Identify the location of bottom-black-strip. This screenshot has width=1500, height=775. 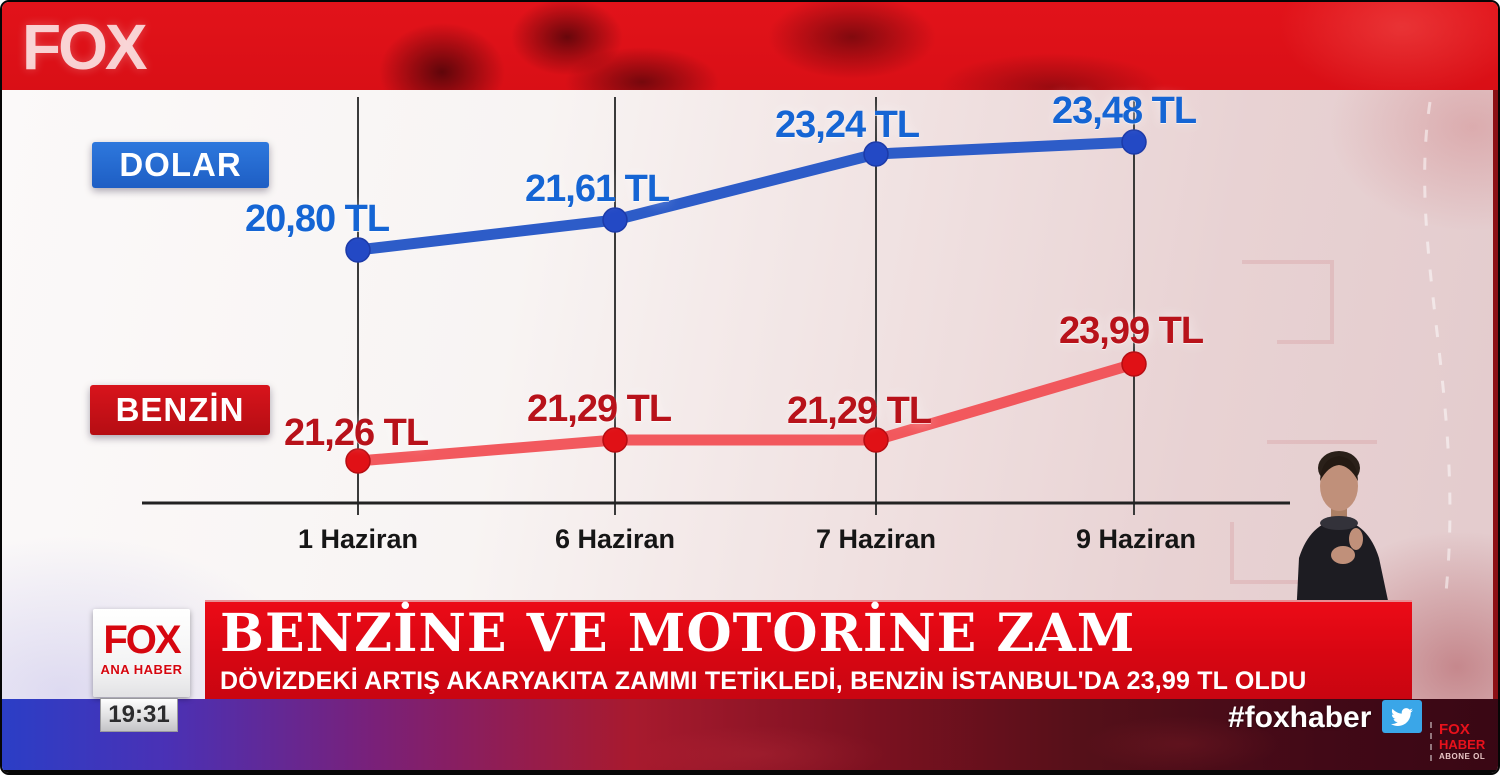
(750, 771).